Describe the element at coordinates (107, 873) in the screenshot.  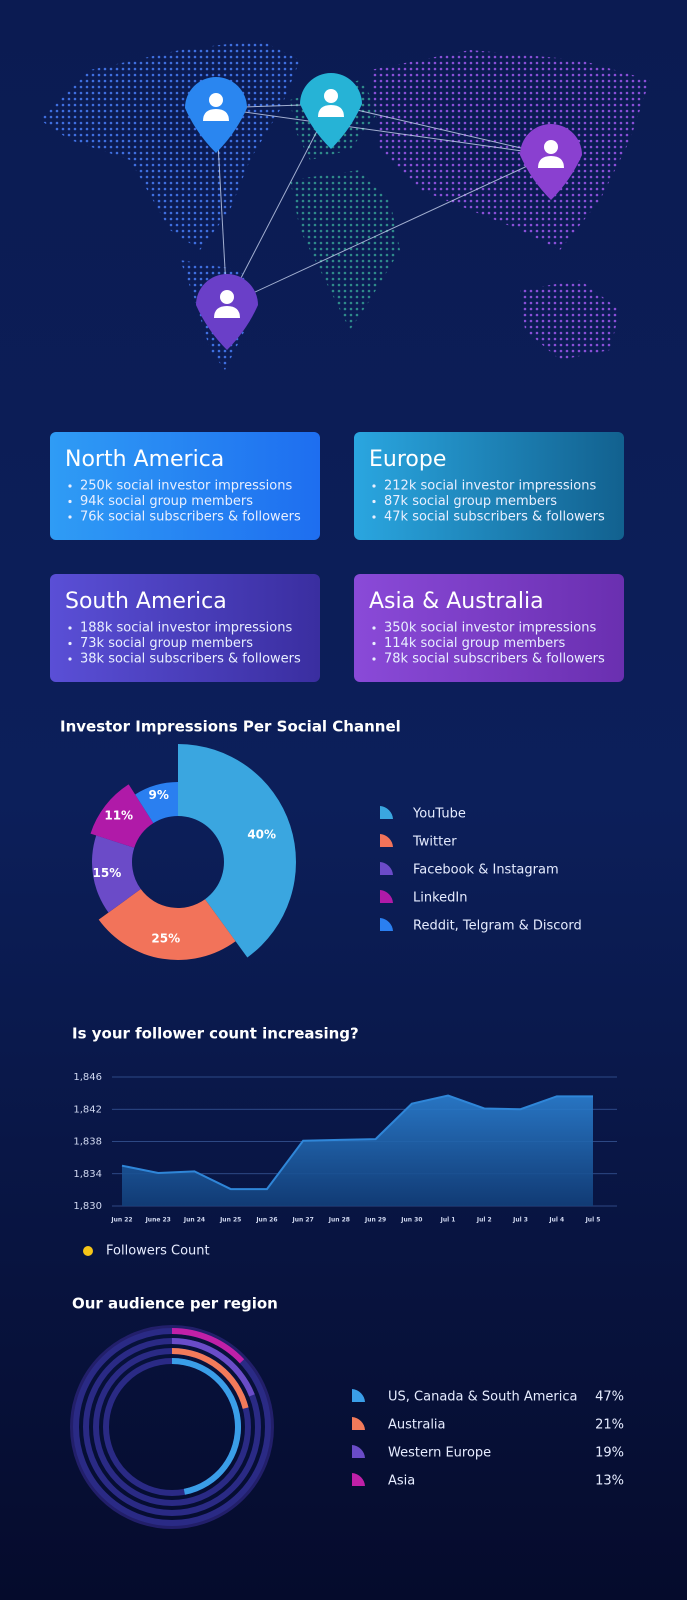
I see `data-label: 15%` at that location.